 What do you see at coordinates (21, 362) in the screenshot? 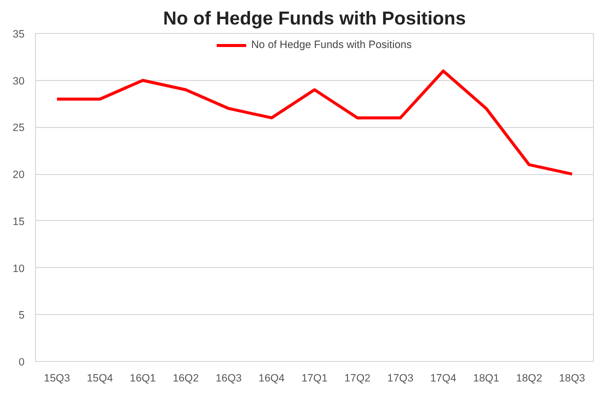
I see `y-tick-label: 0` at bounding box center [21, 362].